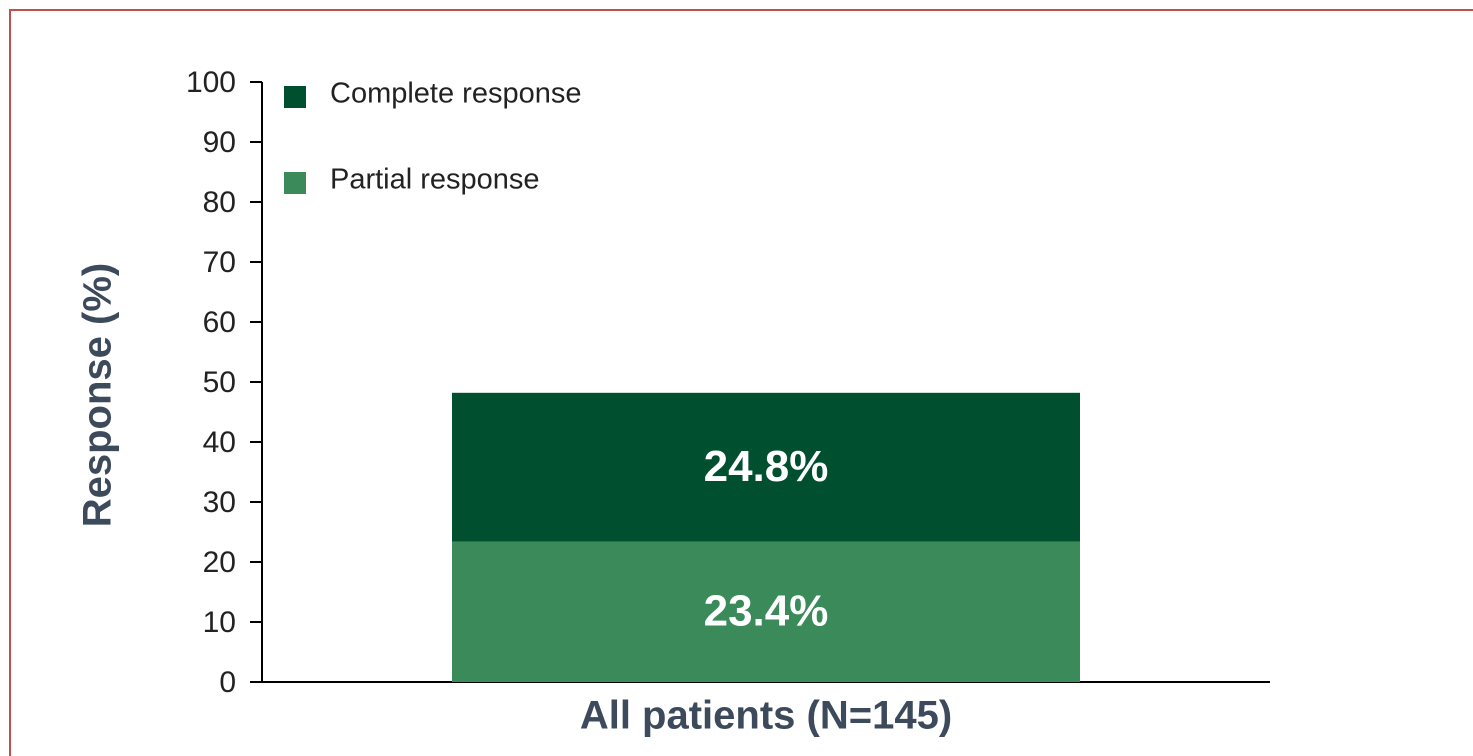  What do you see at coordinates (227, 682) in the screenshot?
I see `y-tick-label: 0` at bounding box center [227, 682].